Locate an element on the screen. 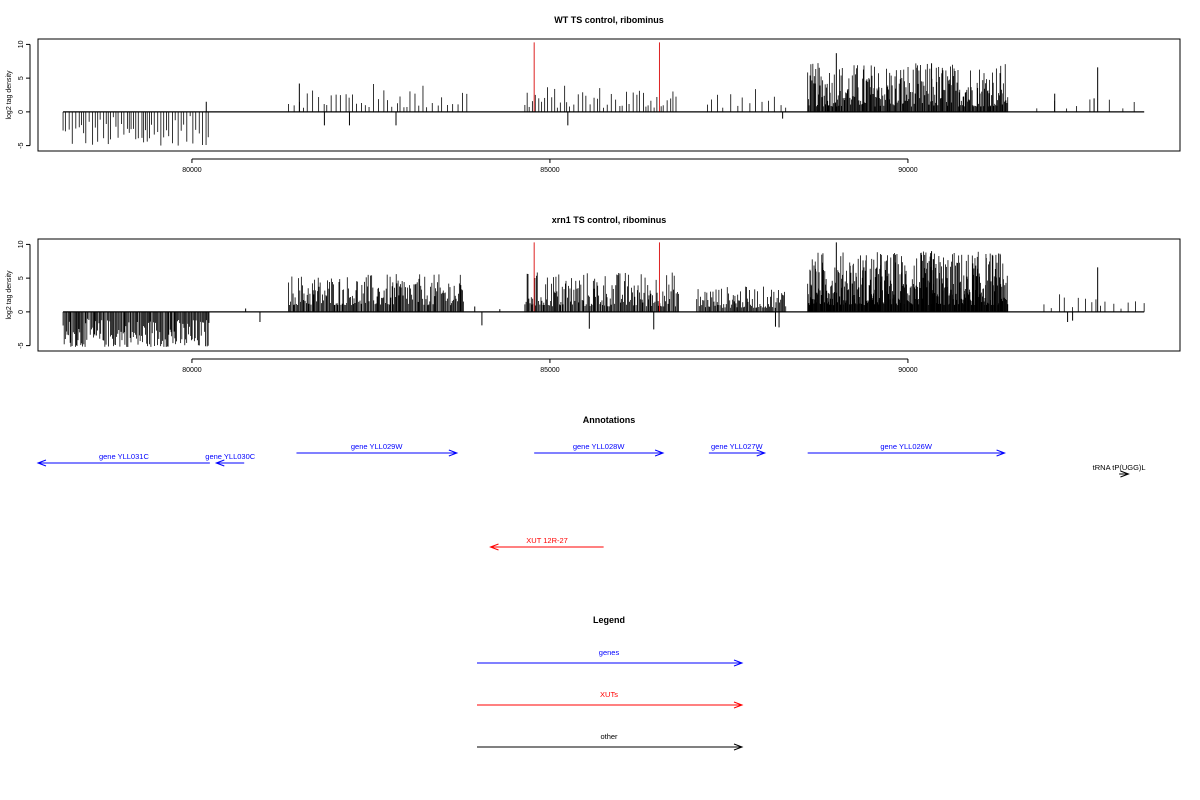 This screenshot has height=800, width=1200. legend-item: other is located at coordinates (610, 741).